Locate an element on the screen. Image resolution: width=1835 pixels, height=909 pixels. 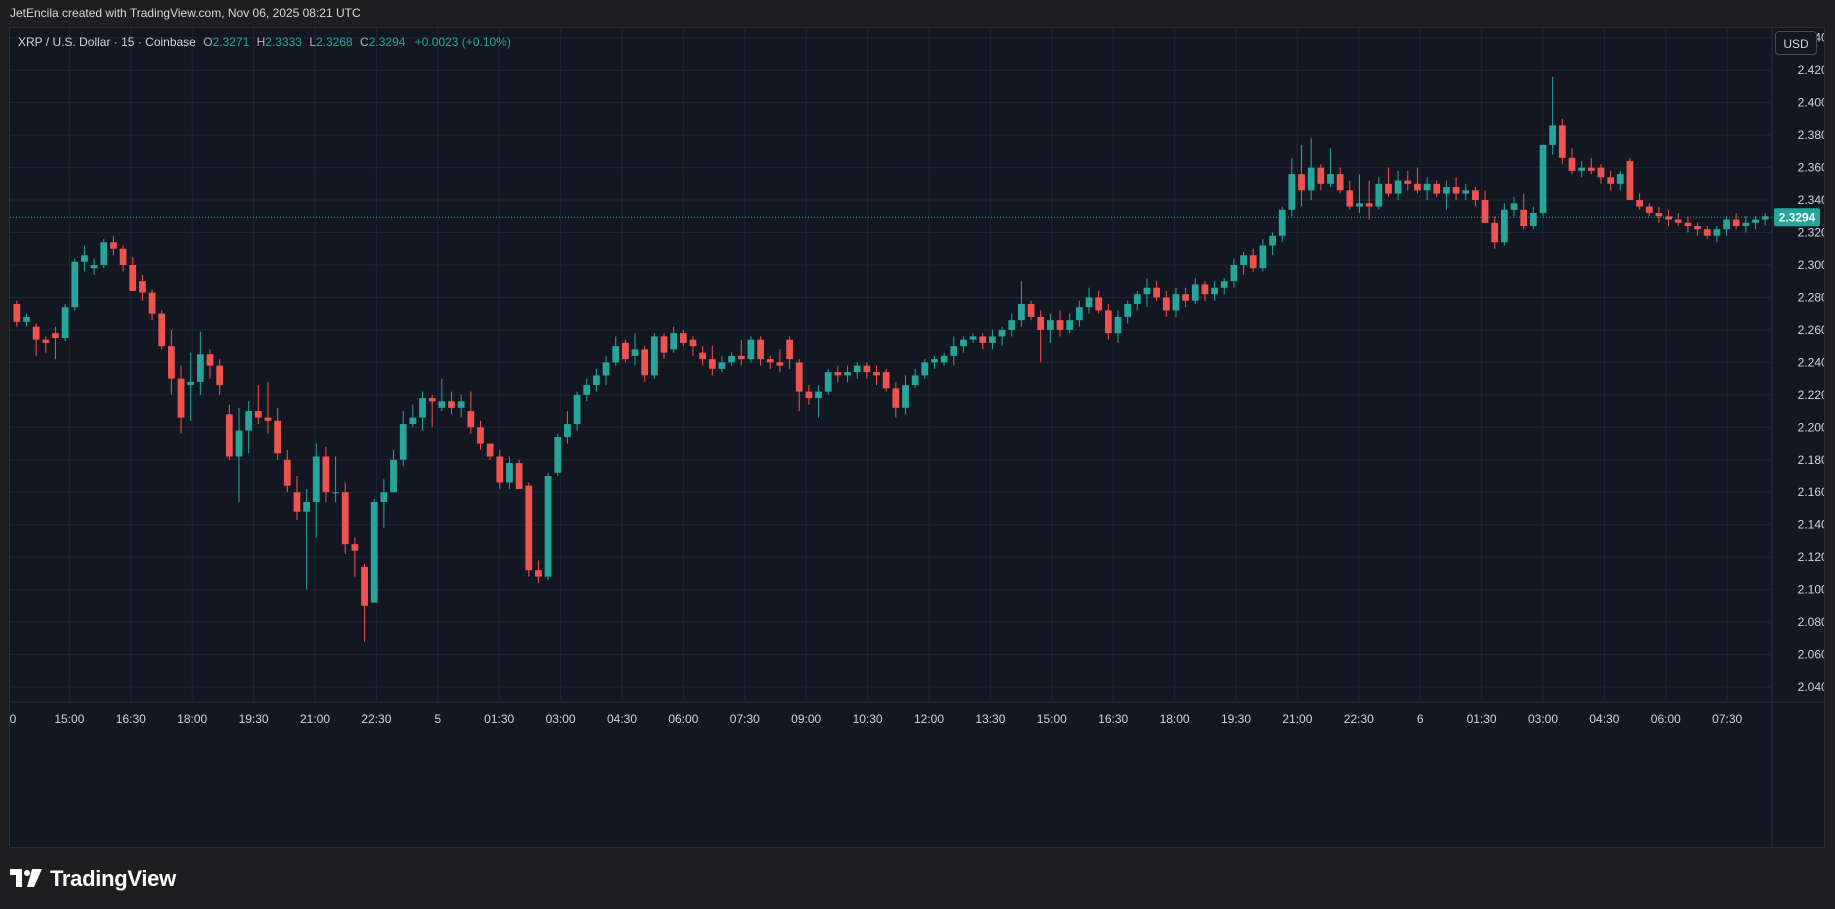
currency-button: USD is located at coordinates (1796, 43).